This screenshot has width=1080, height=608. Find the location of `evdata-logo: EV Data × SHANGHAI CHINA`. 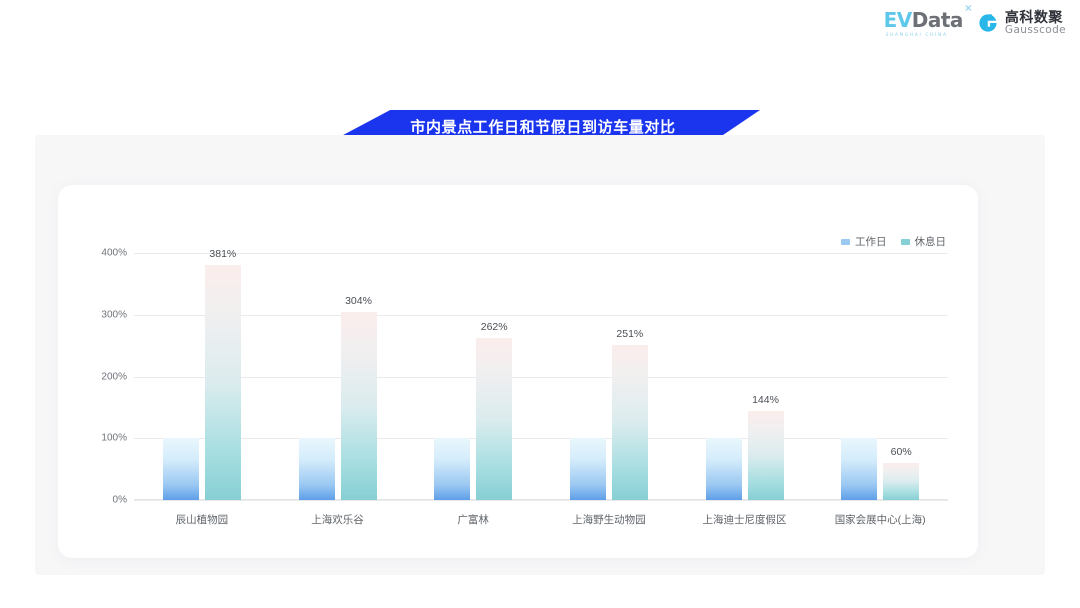

evdata-logo: EV Data × SHANGHAI CHINA is located at coordinates (927, 19).